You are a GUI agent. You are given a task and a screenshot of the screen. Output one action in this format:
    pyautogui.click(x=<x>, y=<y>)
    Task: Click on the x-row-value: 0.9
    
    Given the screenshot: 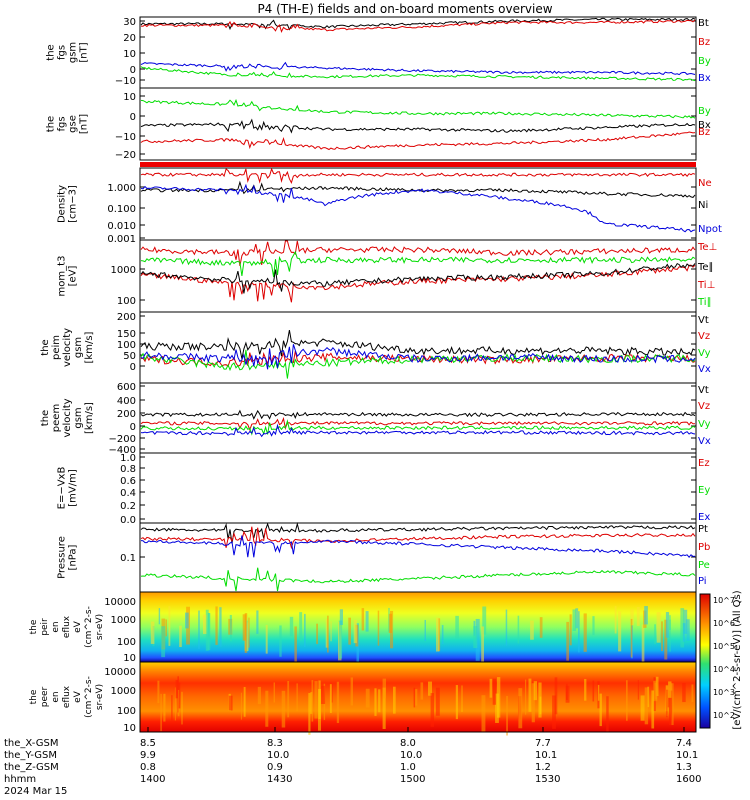 What is the action you would take?
    pyautogui.click(x=275, y=767)
    